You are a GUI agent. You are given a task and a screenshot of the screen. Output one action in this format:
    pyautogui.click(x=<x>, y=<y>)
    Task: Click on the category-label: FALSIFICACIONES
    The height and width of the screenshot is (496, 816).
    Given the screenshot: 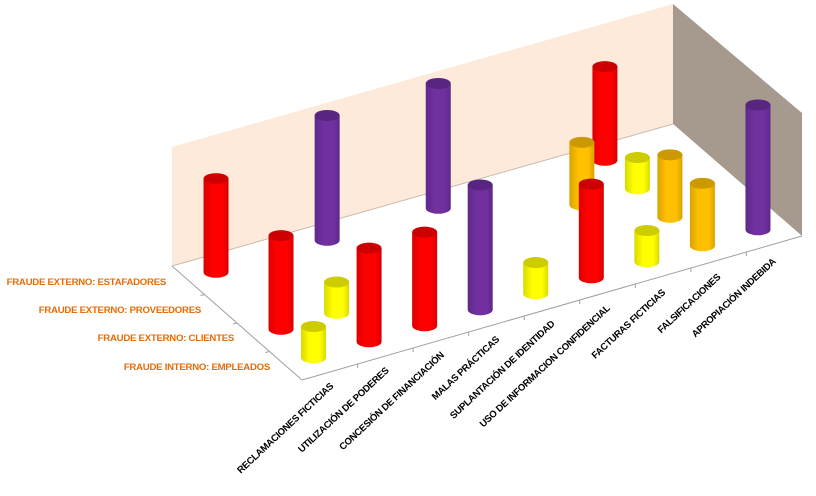 What is the action you would take?
    pyautogui.click(x=690, y=303)
    